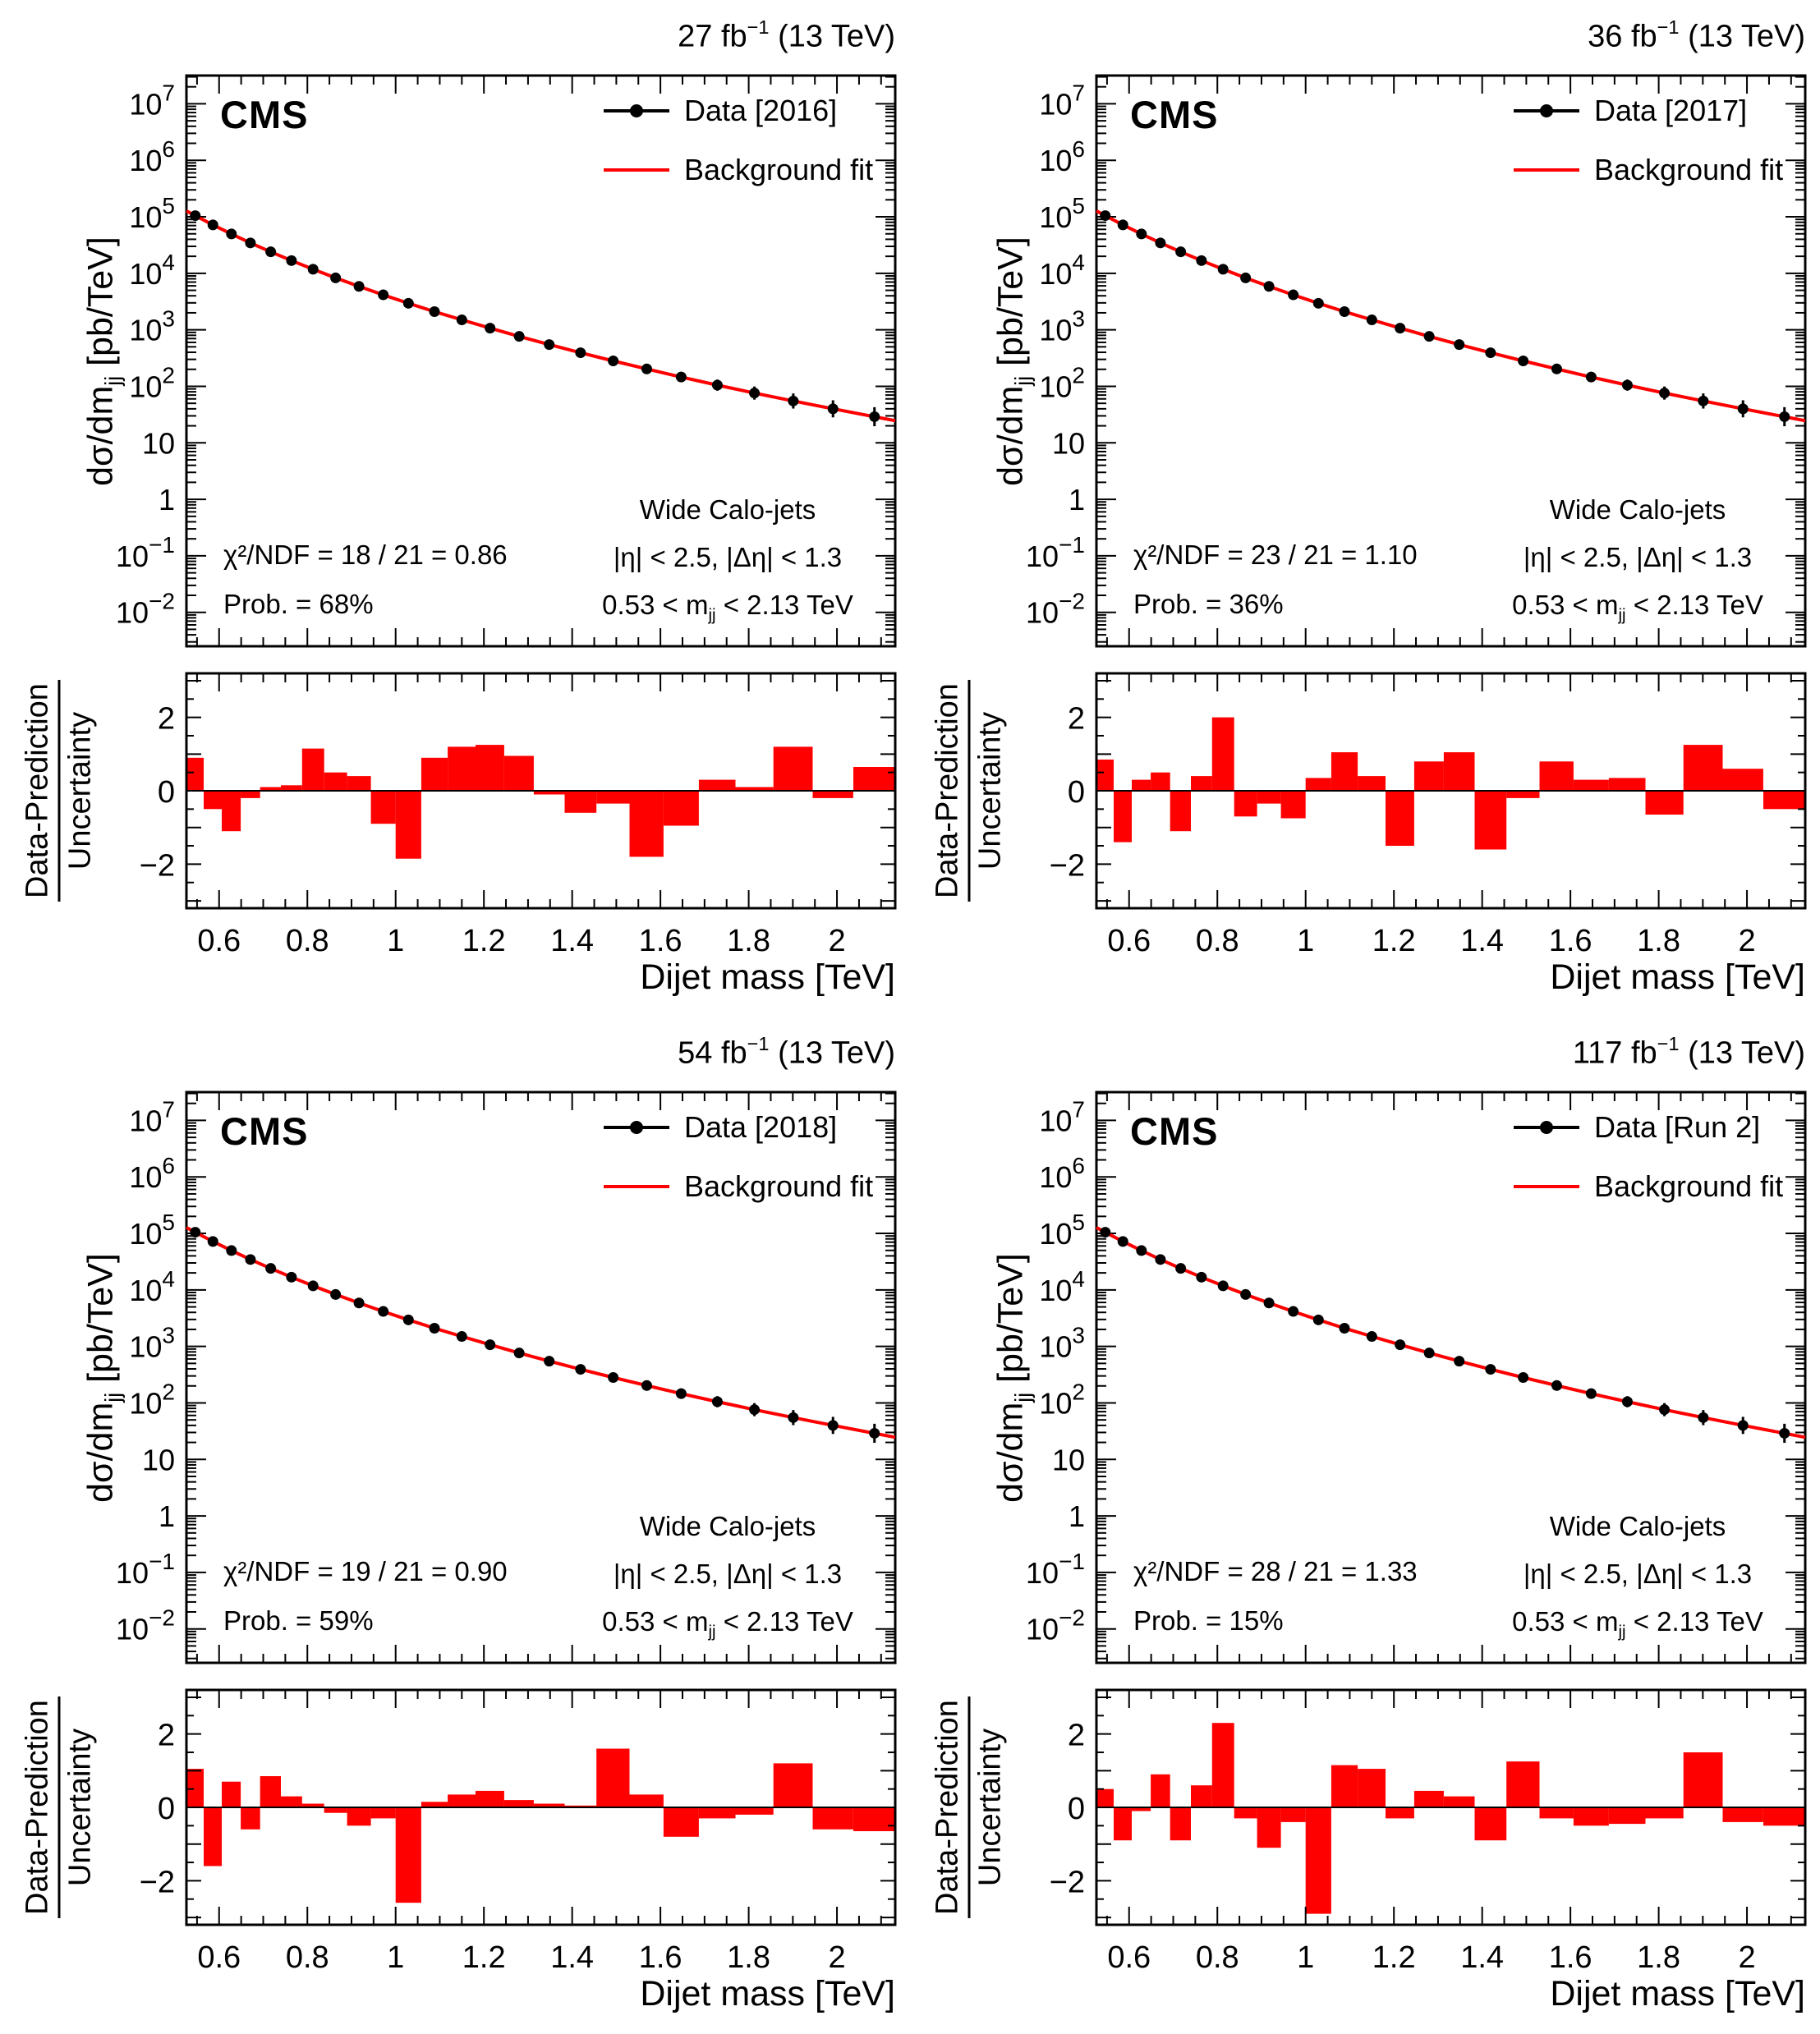 The height and width of the screenshot is (2034, 1820). Describe the element at coordinates (1546, 170) in the screenshot. I see `fit-line-icon` at that location.